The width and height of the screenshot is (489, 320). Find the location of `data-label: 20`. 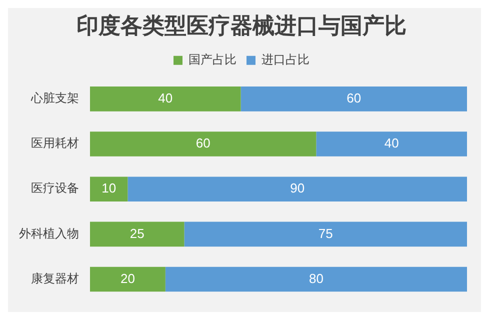

data-label: 20 is located at coordinates (127, 278).